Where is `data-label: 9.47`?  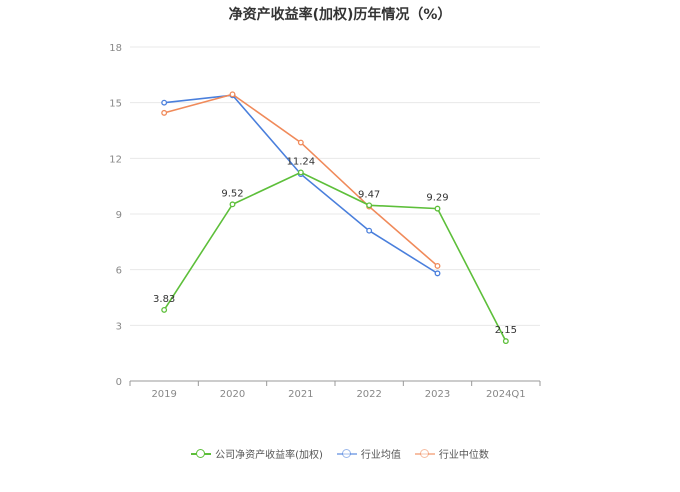
data-label: 9.47 is located at coordinates (369, 194).